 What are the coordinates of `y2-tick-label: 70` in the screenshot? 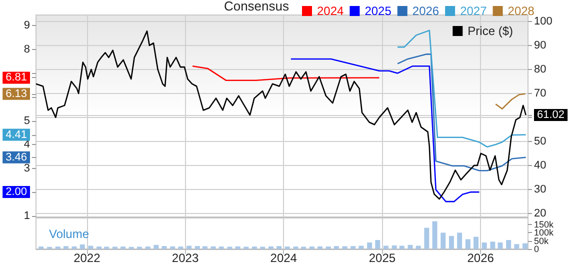 It's located at (540, 93).